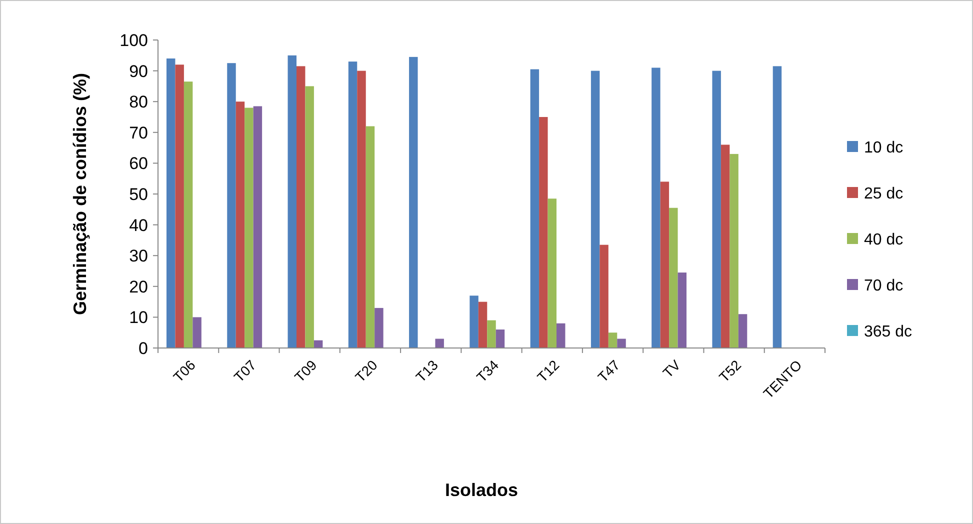 Image resolution: width=973 pixels, height=524 pixels. I want to click on y-tick-label: 50, so click(138, 194).